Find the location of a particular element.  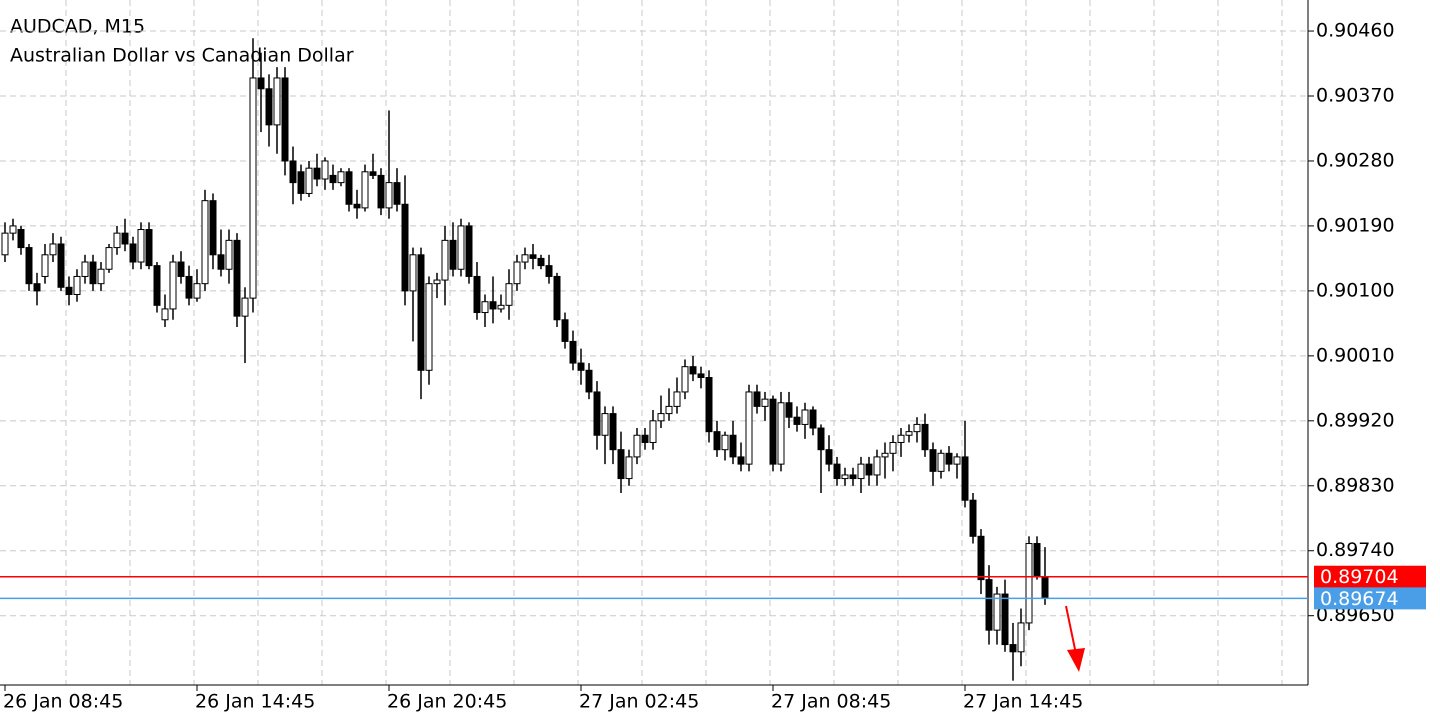

price-label: 0.89704 is located at coordinates (1359, 577).